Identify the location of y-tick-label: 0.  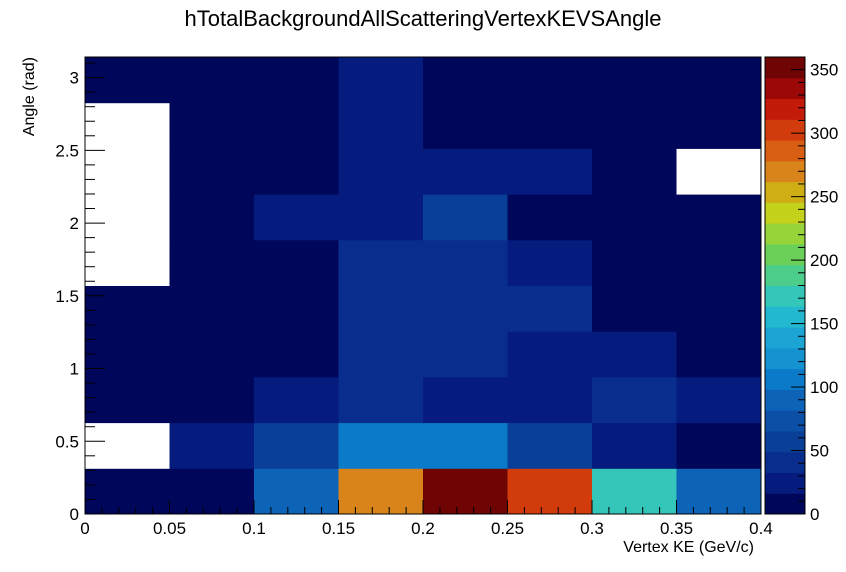
(74, 514).